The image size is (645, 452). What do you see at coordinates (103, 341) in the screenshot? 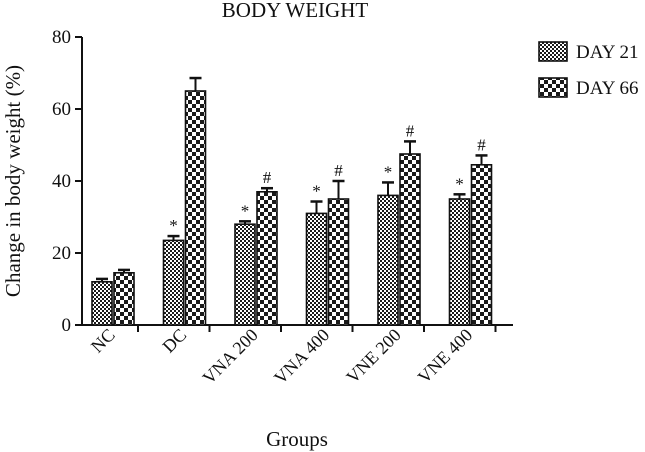
I see `x-category-label: NC` at bounding box center [103, 341].